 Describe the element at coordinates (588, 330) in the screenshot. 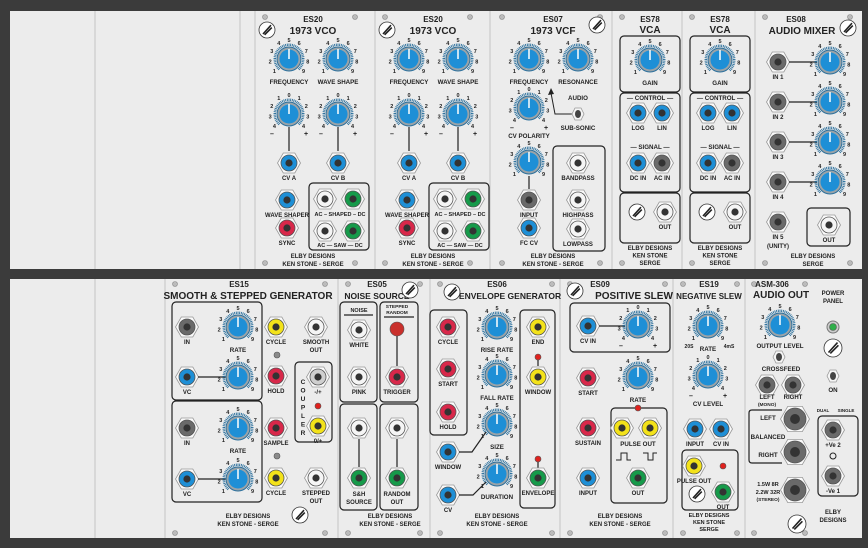

I see `pos-slew-cv-in-jack: CV IN` at that location.